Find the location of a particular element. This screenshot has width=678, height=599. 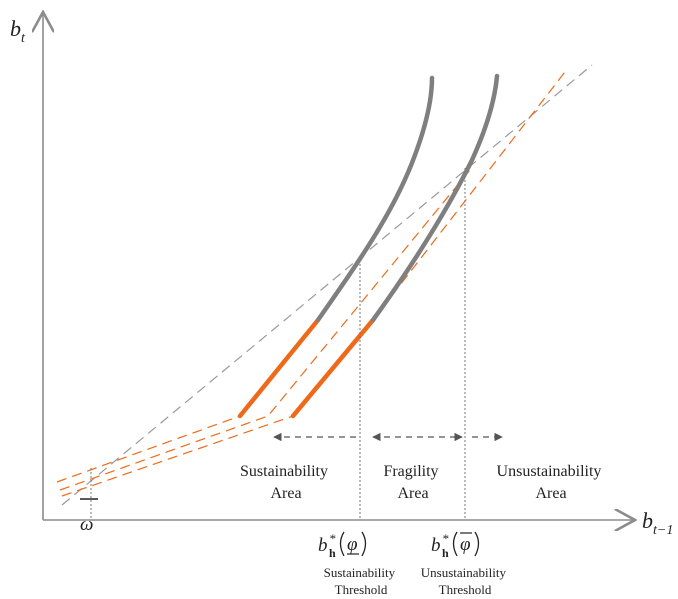

fragility-area-label: Fragility Area is located at coordinates (412, 482).